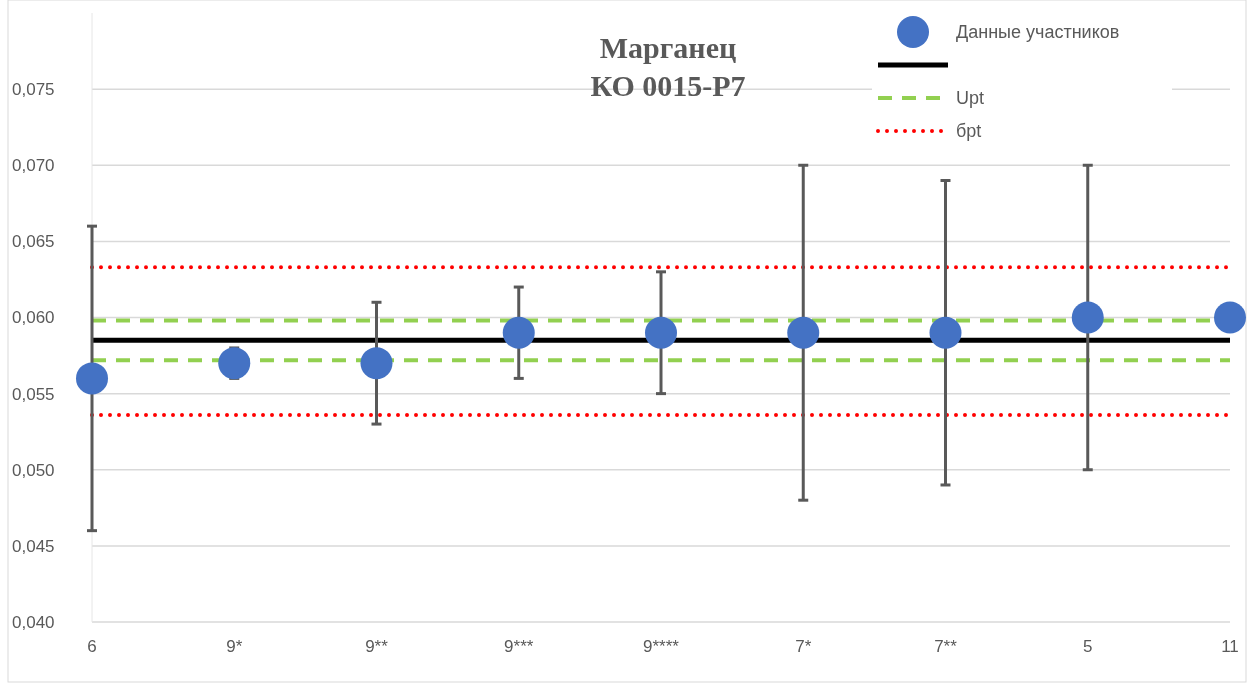 The height and width of the screenshot is (684, 1248). Describe the element at coordinates (33, 318) in the screenshot. I see `y-tick-label: 0,060` at that location.